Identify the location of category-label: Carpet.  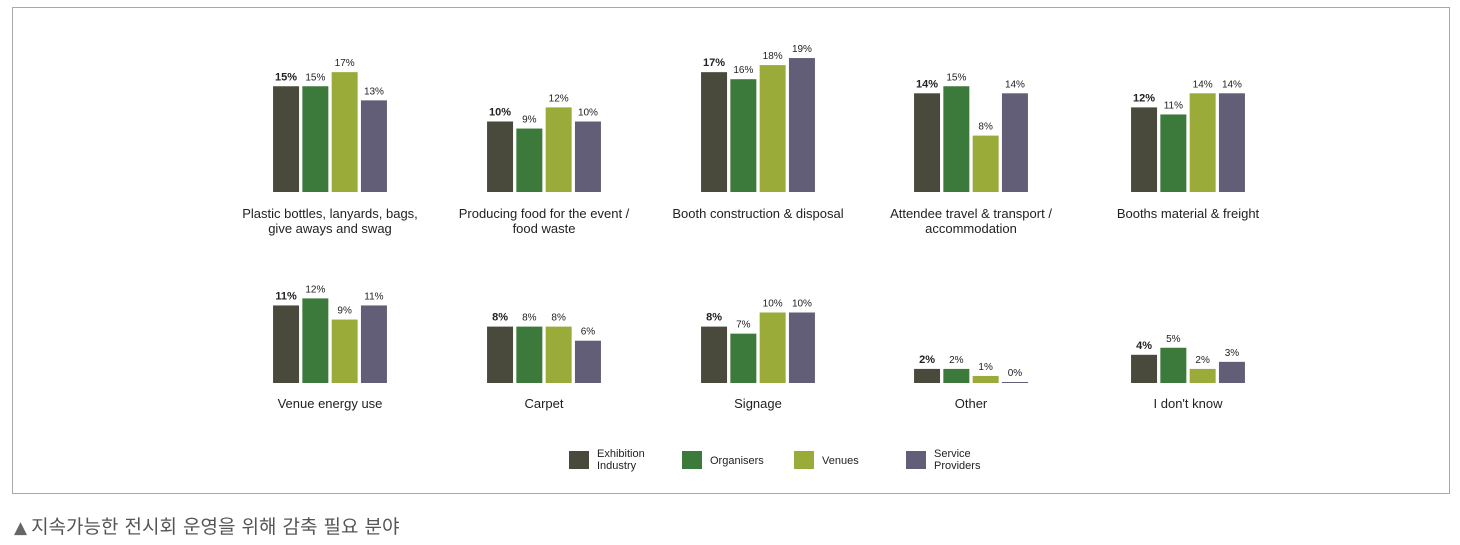
(543, 403).